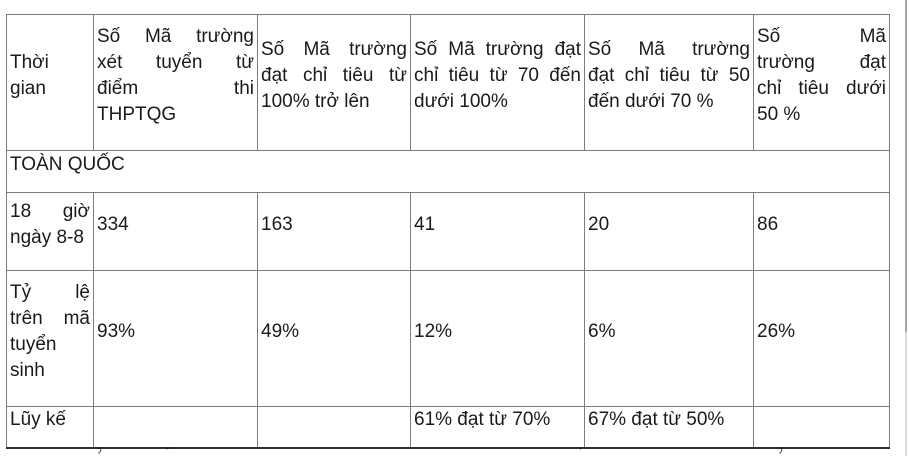  I want to click on header-line: dưới 100%, so click(461, 101).